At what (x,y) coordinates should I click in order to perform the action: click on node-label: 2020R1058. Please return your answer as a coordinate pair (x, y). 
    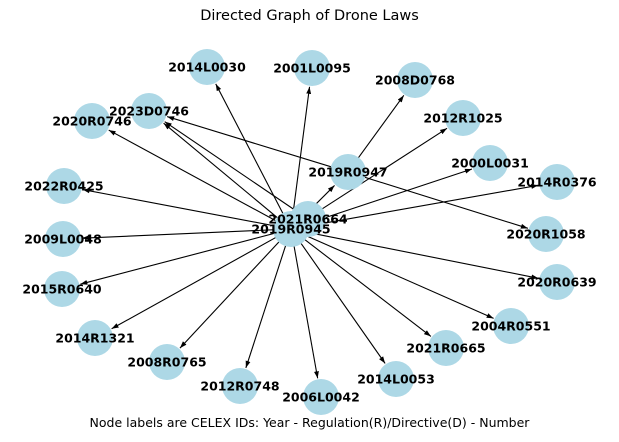
    Looking at the image, I should click on (545, 234).